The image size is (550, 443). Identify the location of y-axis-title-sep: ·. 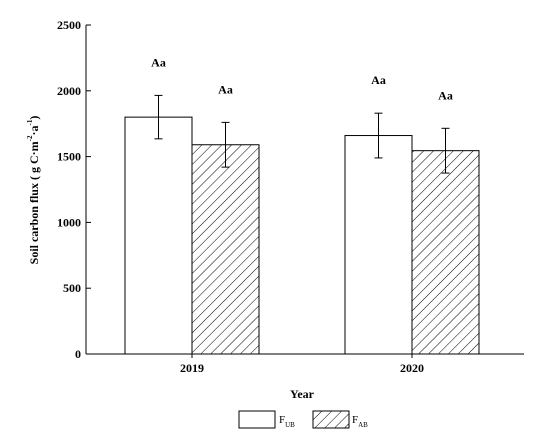
(34, 153).